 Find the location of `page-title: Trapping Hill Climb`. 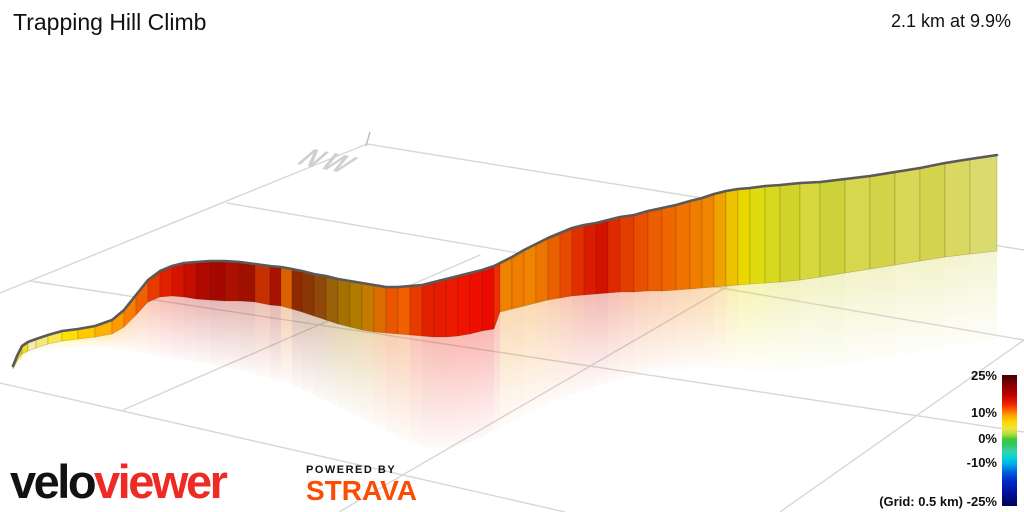

page-title: Trapping Hill Climb is located at coordinates (110, 22).